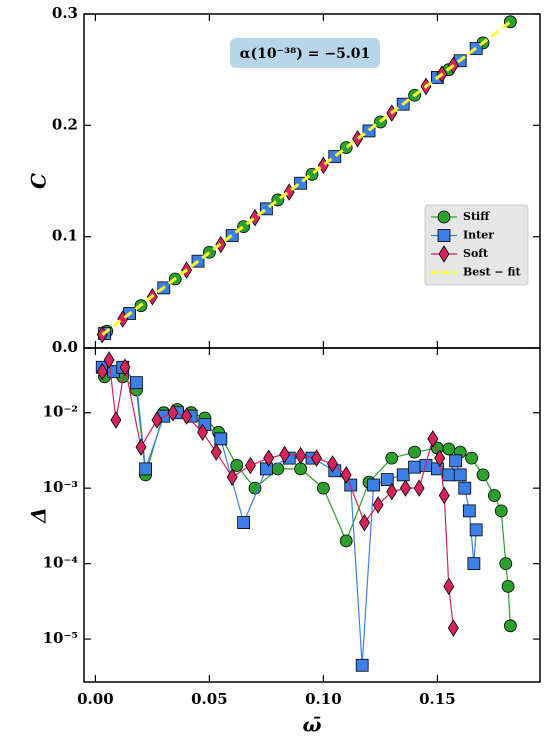 The height and width of the screenshot is (739, 546). I want to click on y-tick-label: 0.3, so click(65, 13).